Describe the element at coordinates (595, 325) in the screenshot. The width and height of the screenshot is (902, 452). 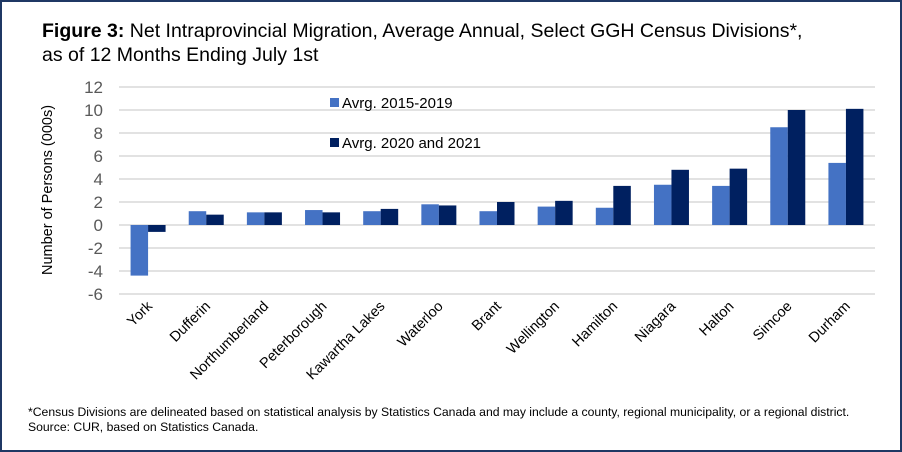
I see `x-tick-label: Hamilton` at that location.